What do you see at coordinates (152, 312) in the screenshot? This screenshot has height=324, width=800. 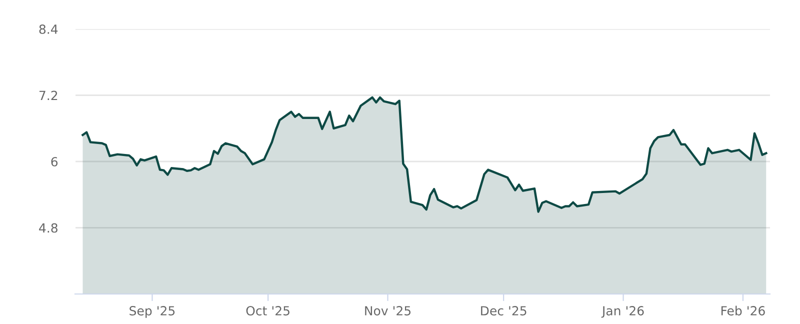 I see `x-tick-label: Sep '25` at bounding box center [152, 312].